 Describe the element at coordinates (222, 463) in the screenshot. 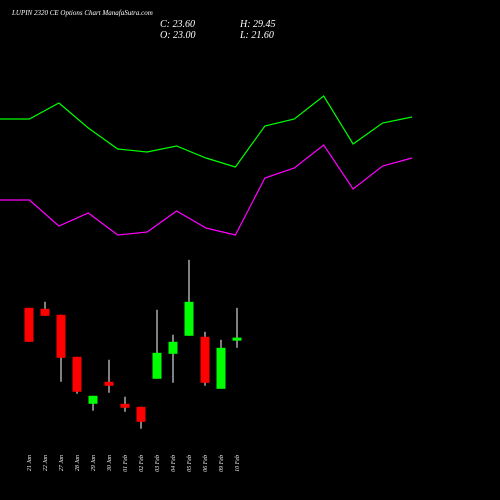

I see `x-tick-label: 09 Feb` at that location.